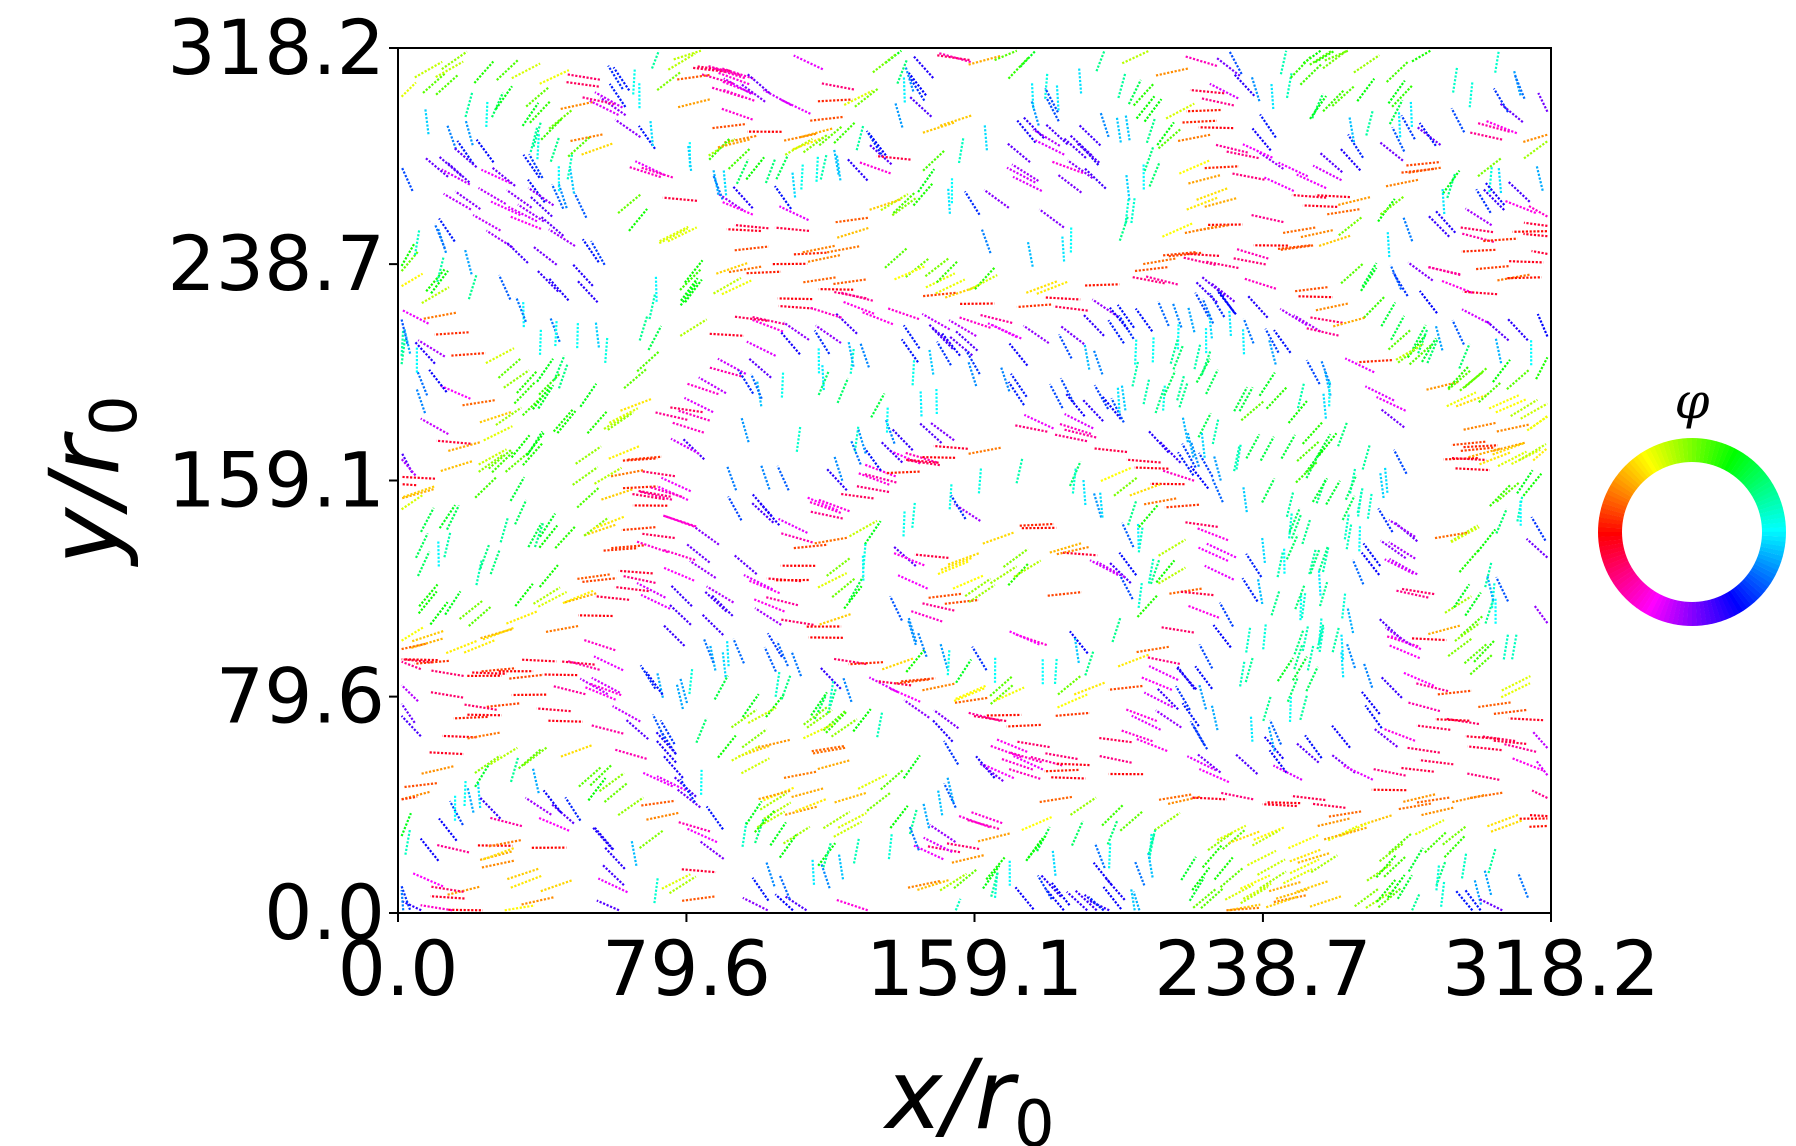 The image size is (1796, 1146). I want to click on y-tick-label: 238.7, so click(276, 263).